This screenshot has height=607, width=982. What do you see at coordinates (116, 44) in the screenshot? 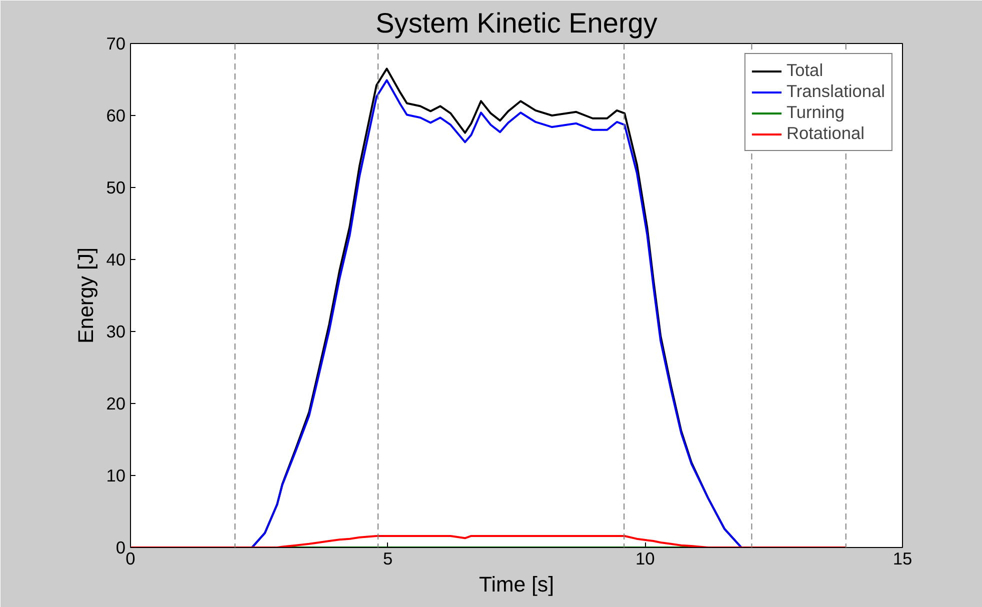
I see `y-tick-label: 70` at bounding box center [116, 44].